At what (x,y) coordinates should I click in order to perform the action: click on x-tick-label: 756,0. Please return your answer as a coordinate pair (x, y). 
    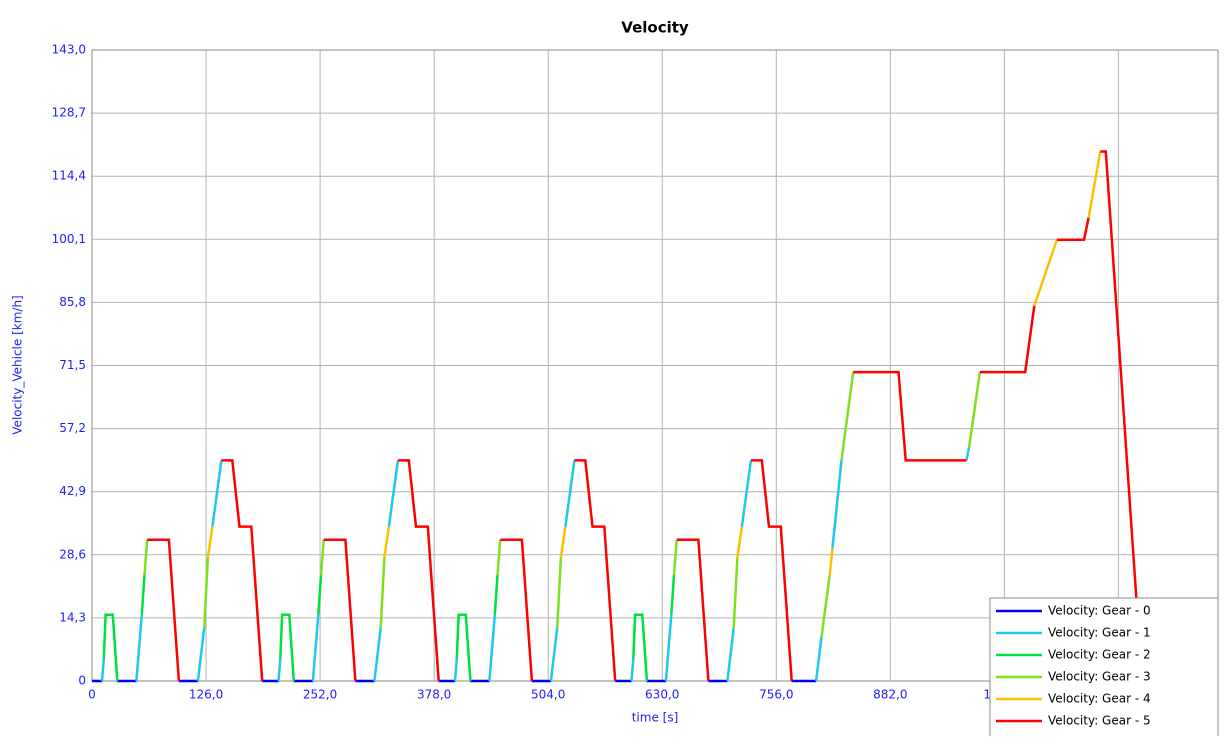
    Looking at the image, I should click on (776, 695).